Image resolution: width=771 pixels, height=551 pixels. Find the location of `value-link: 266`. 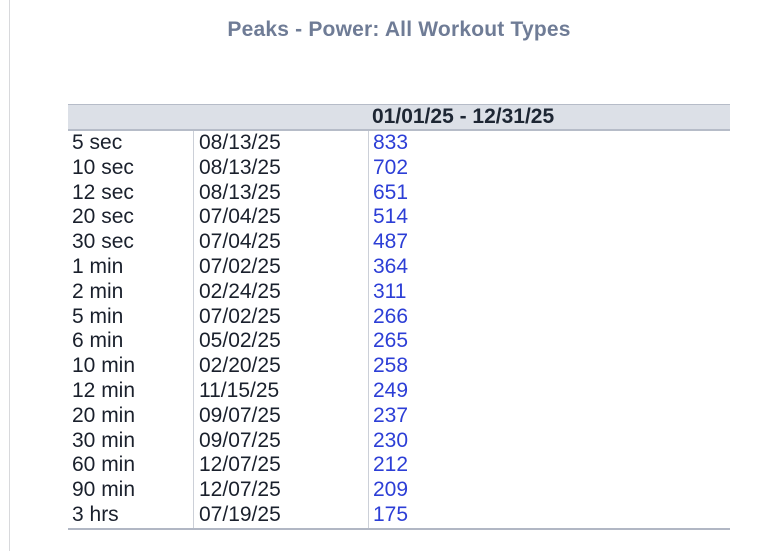

value-link: 266 is located at coordinates (549, 317).